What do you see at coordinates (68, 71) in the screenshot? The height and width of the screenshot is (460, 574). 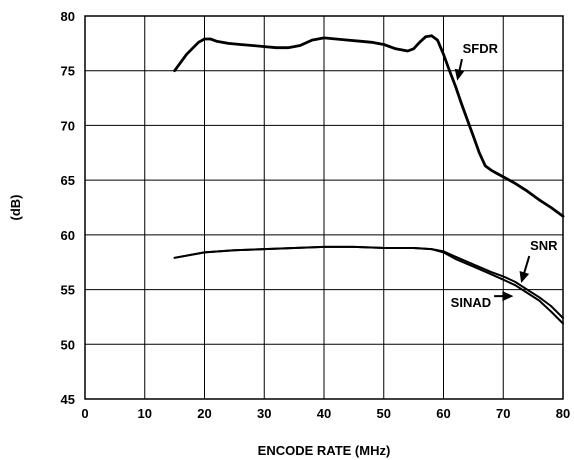 I see `y-tick-label: 75` at bounding box center [68, 71].